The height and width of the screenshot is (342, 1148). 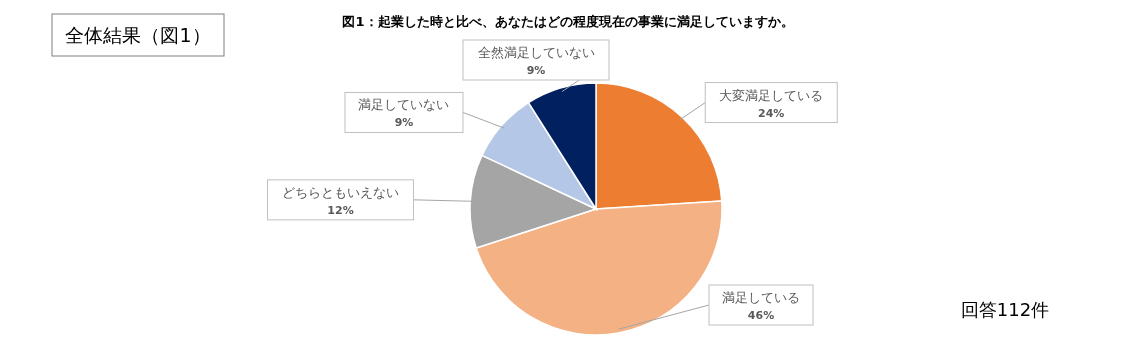 What do you see at coordinates (761, 315) in the screenshot?
I see `data-label: 46%` at bounding box center [761, 315].